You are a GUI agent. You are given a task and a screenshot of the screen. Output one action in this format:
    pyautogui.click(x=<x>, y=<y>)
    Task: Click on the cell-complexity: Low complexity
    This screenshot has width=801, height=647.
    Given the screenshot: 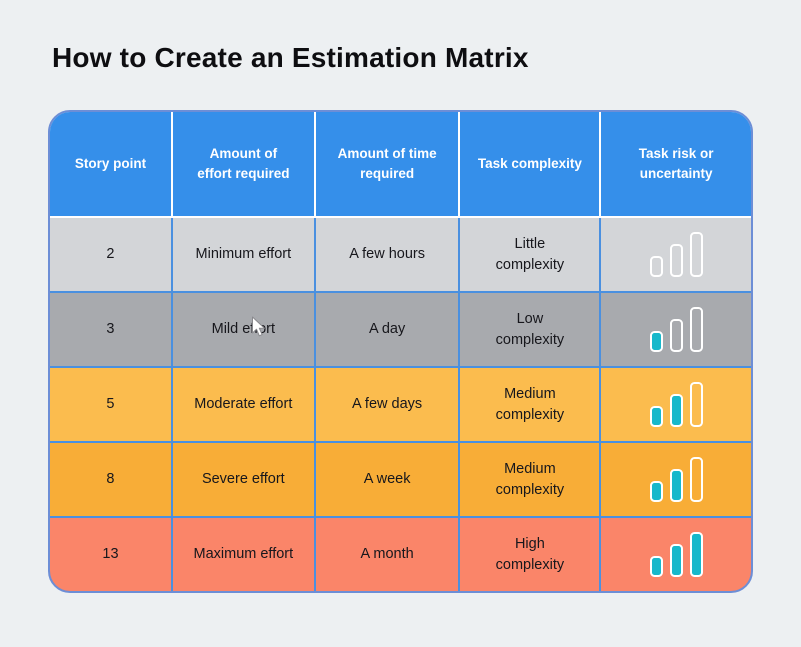 What is the action you would take?
    pyautogui.click(x=530, y=329)
    